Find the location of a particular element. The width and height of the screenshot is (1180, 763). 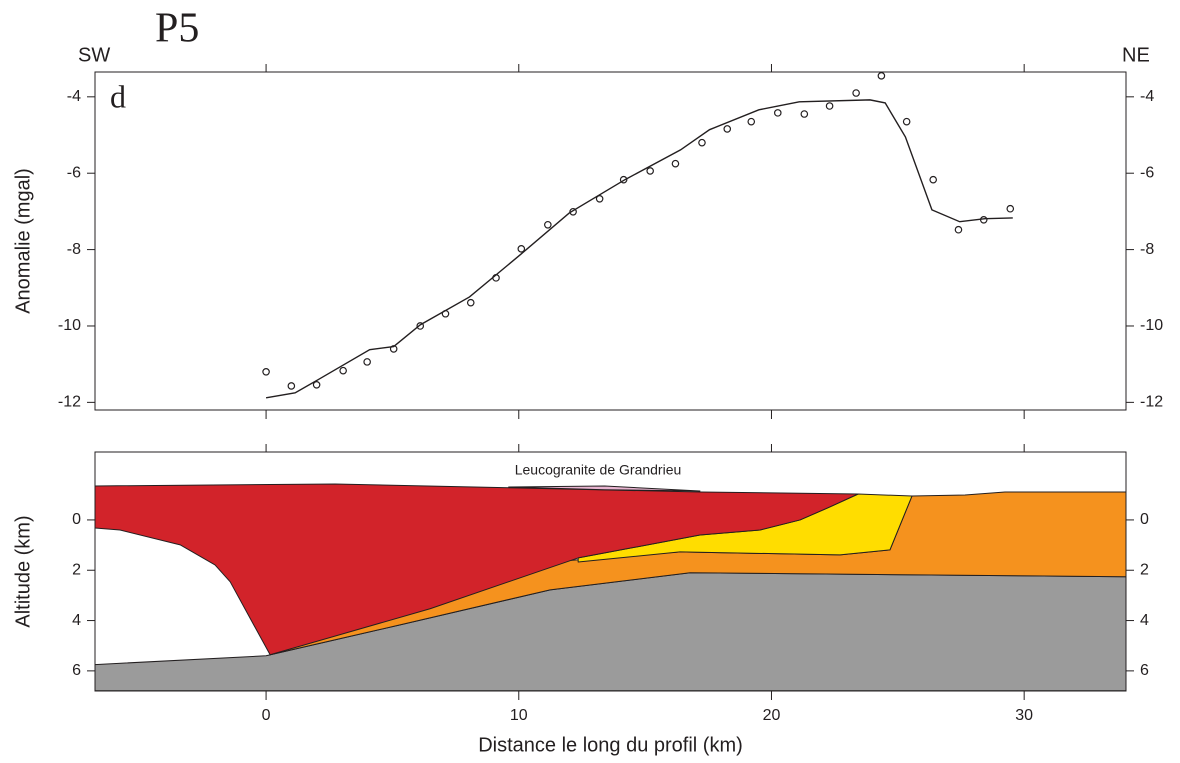

y-tick-label-right: 4 is located at coordinates (1144, 620).